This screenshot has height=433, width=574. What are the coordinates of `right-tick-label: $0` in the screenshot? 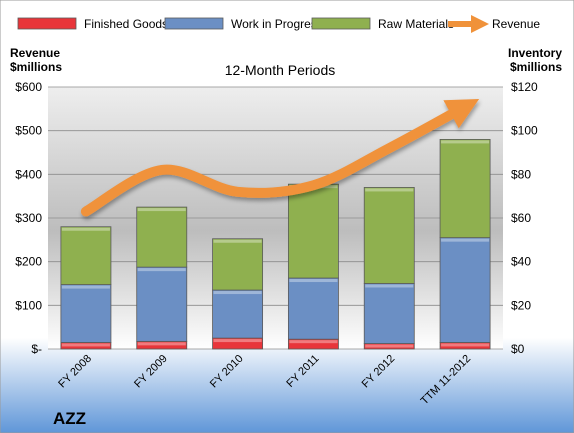 It's located at (518, 349).